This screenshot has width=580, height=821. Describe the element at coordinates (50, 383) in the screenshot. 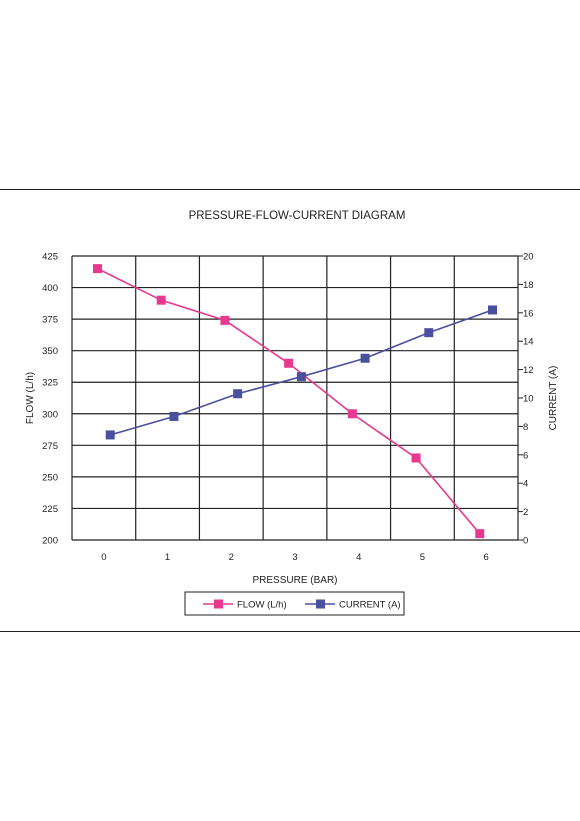

I see `y-left-tick-label: 325` at that location.